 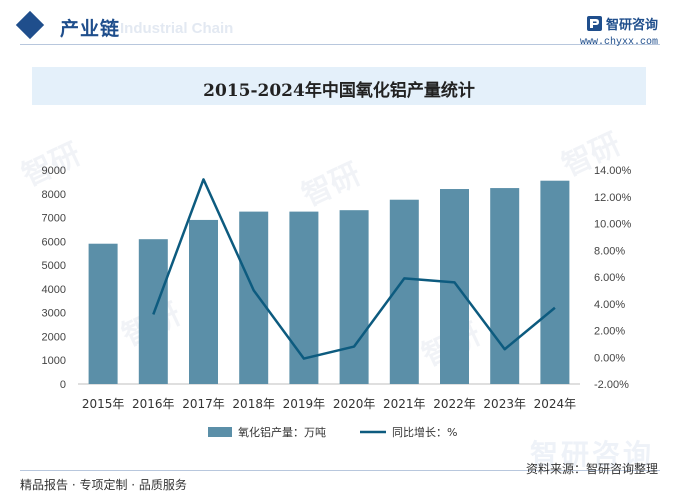 What do you see at coordinates (618, 42) in the screenshot?
I see `brand-url: www.chyxx.com` at bounding box center [618, 42].